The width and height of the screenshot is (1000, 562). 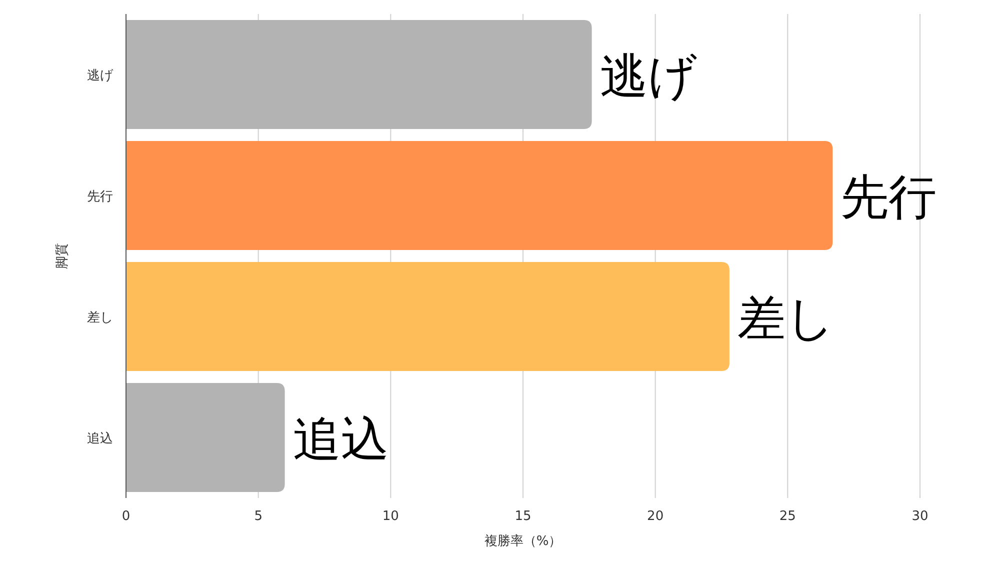 What do you see at coordinates (100, 76) in the screenshot?
I see `y-tick-label: 逃げ` at bounding box center [100, 76].